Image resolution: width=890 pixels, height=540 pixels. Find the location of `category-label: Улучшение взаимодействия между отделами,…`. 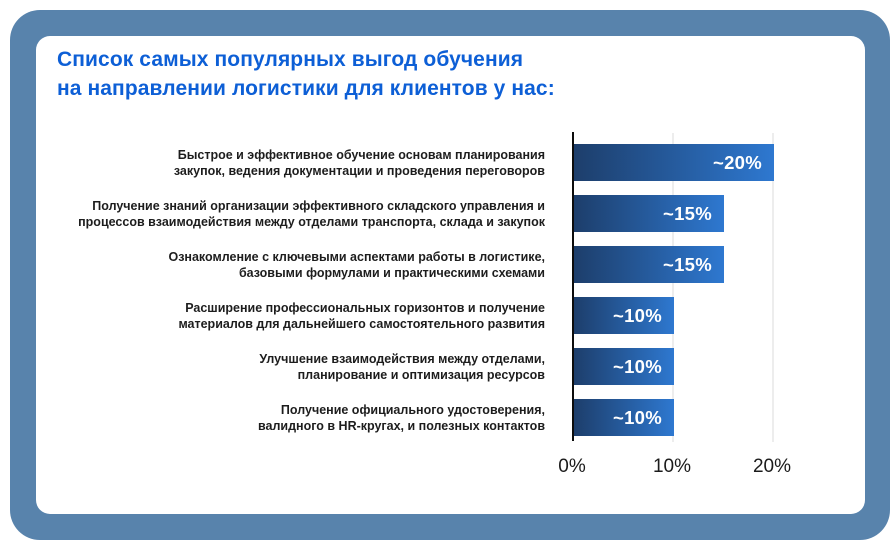

category-label: Улучшение взаимодействия между отделами,… is located at coordinates (402, 366).